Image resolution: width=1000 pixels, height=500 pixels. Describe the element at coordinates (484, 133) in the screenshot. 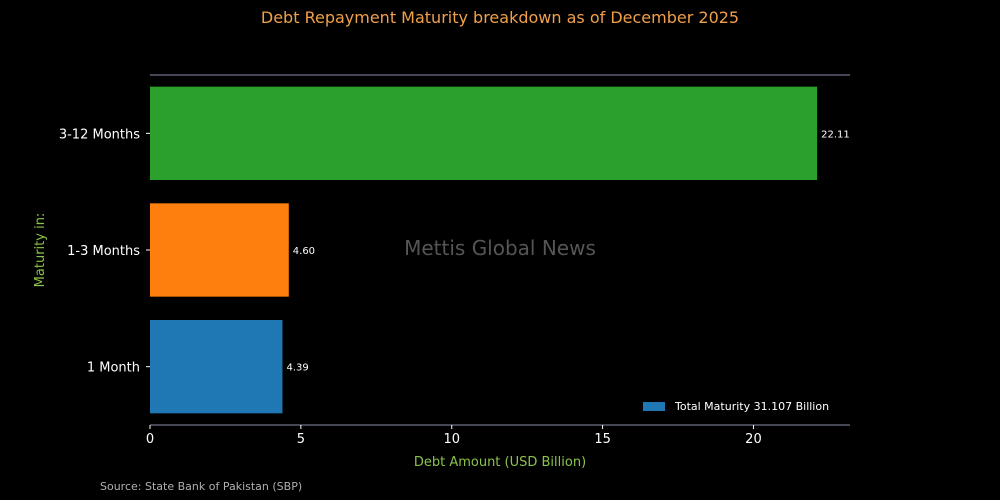

I see `bar-3-12-months` at that location.